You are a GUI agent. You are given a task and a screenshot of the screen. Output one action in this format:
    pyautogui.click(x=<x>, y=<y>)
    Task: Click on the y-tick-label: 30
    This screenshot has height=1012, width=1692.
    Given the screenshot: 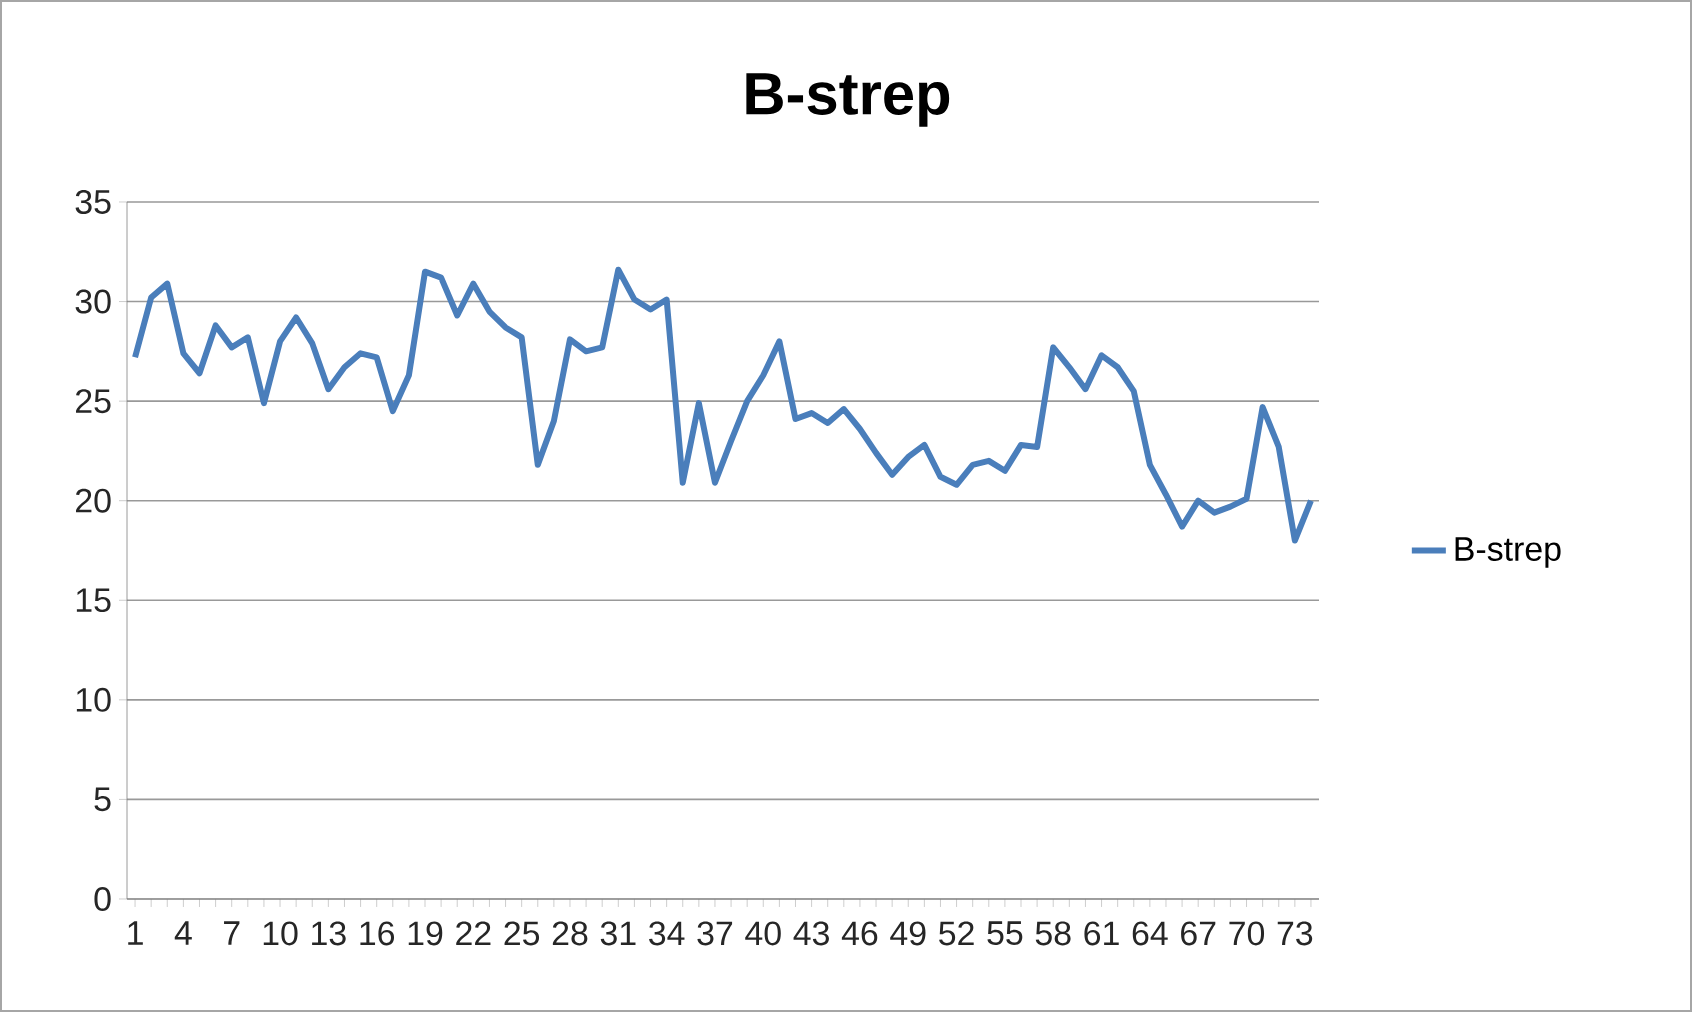 What is the action you would take?
    pyautogui.click(x=93, y=301)
    